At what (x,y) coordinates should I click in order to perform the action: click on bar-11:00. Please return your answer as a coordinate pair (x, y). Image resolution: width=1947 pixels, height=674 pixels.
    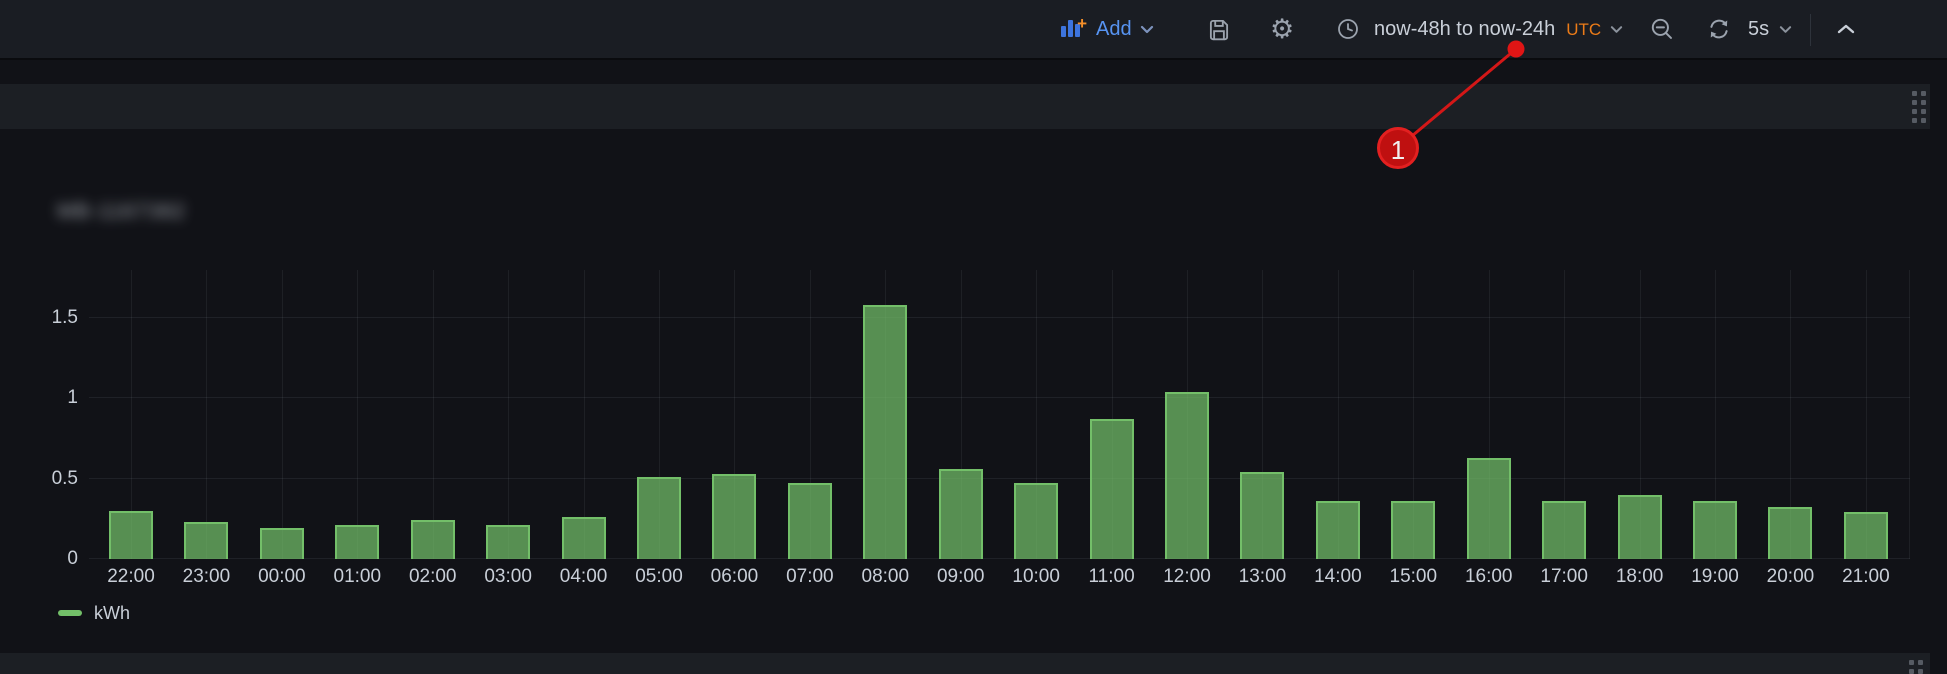
    Looking at the image, I should click on (1111, 489).